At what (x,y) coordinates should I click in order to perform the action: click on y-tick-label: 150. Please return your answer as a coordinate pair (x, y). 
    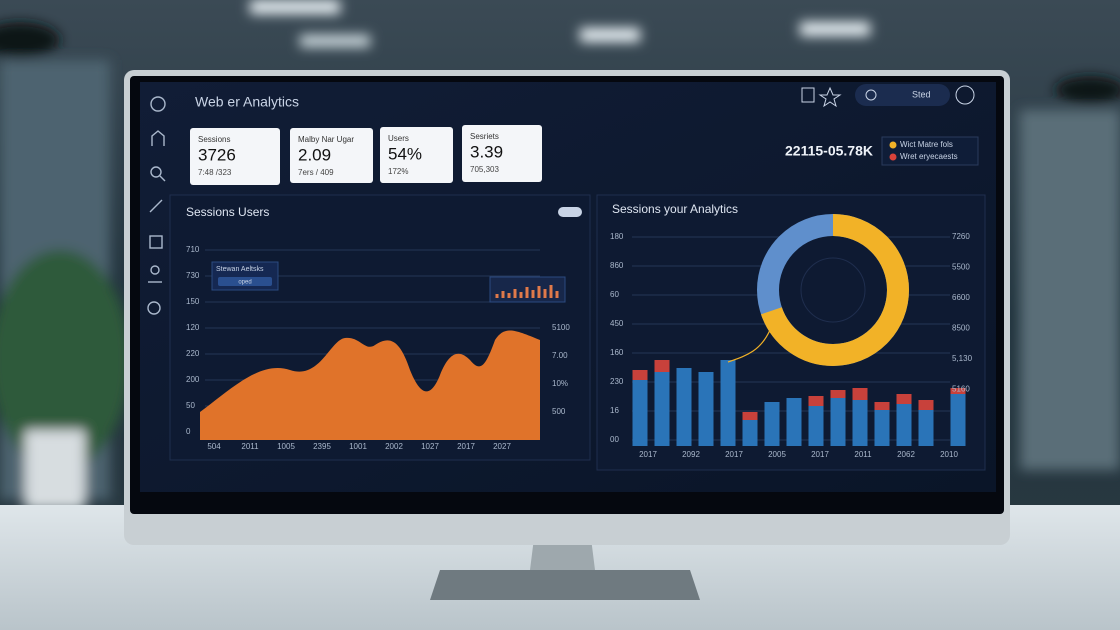
    Looking at the image, I should click on (193, 301).